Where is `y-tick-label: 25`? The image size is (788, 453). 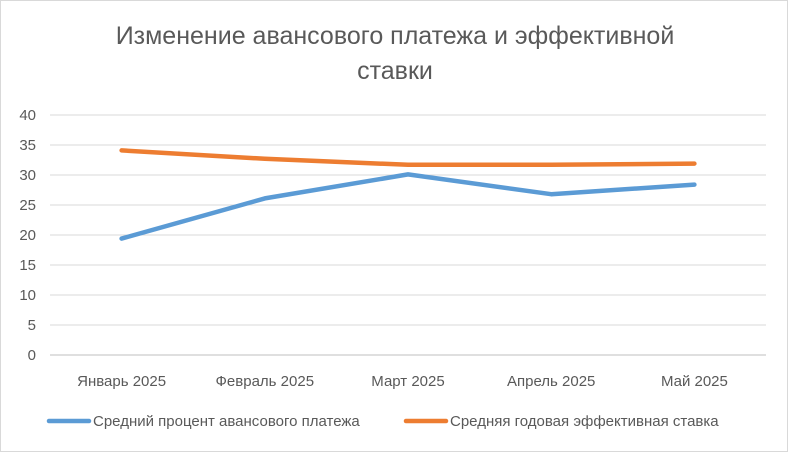 y-tick-label: 25 is located at coordinates (27, 205).